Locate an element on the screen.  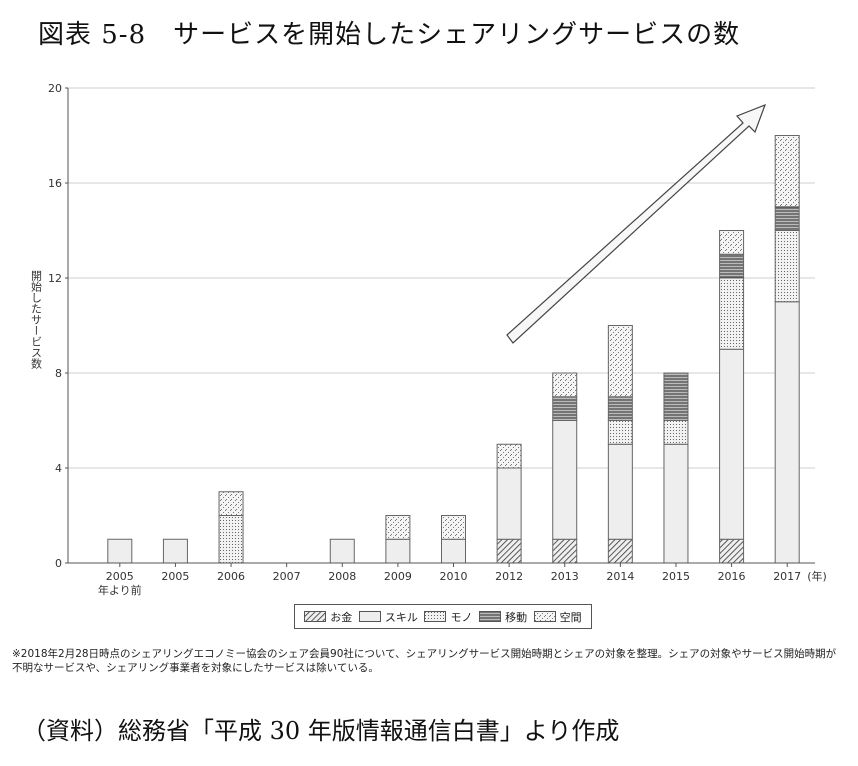
x-tick-label: 年より前 is located at coordinates (120, 590).